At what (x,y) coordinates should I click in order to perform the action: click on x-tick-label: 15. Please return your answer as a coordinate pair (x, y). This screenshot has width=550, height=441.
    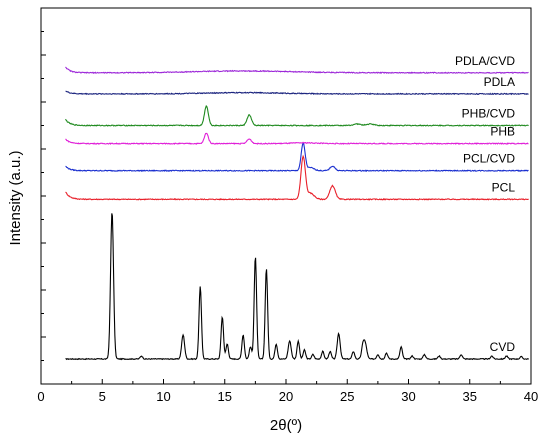
    Looking at the image, I should click on (225, 396).